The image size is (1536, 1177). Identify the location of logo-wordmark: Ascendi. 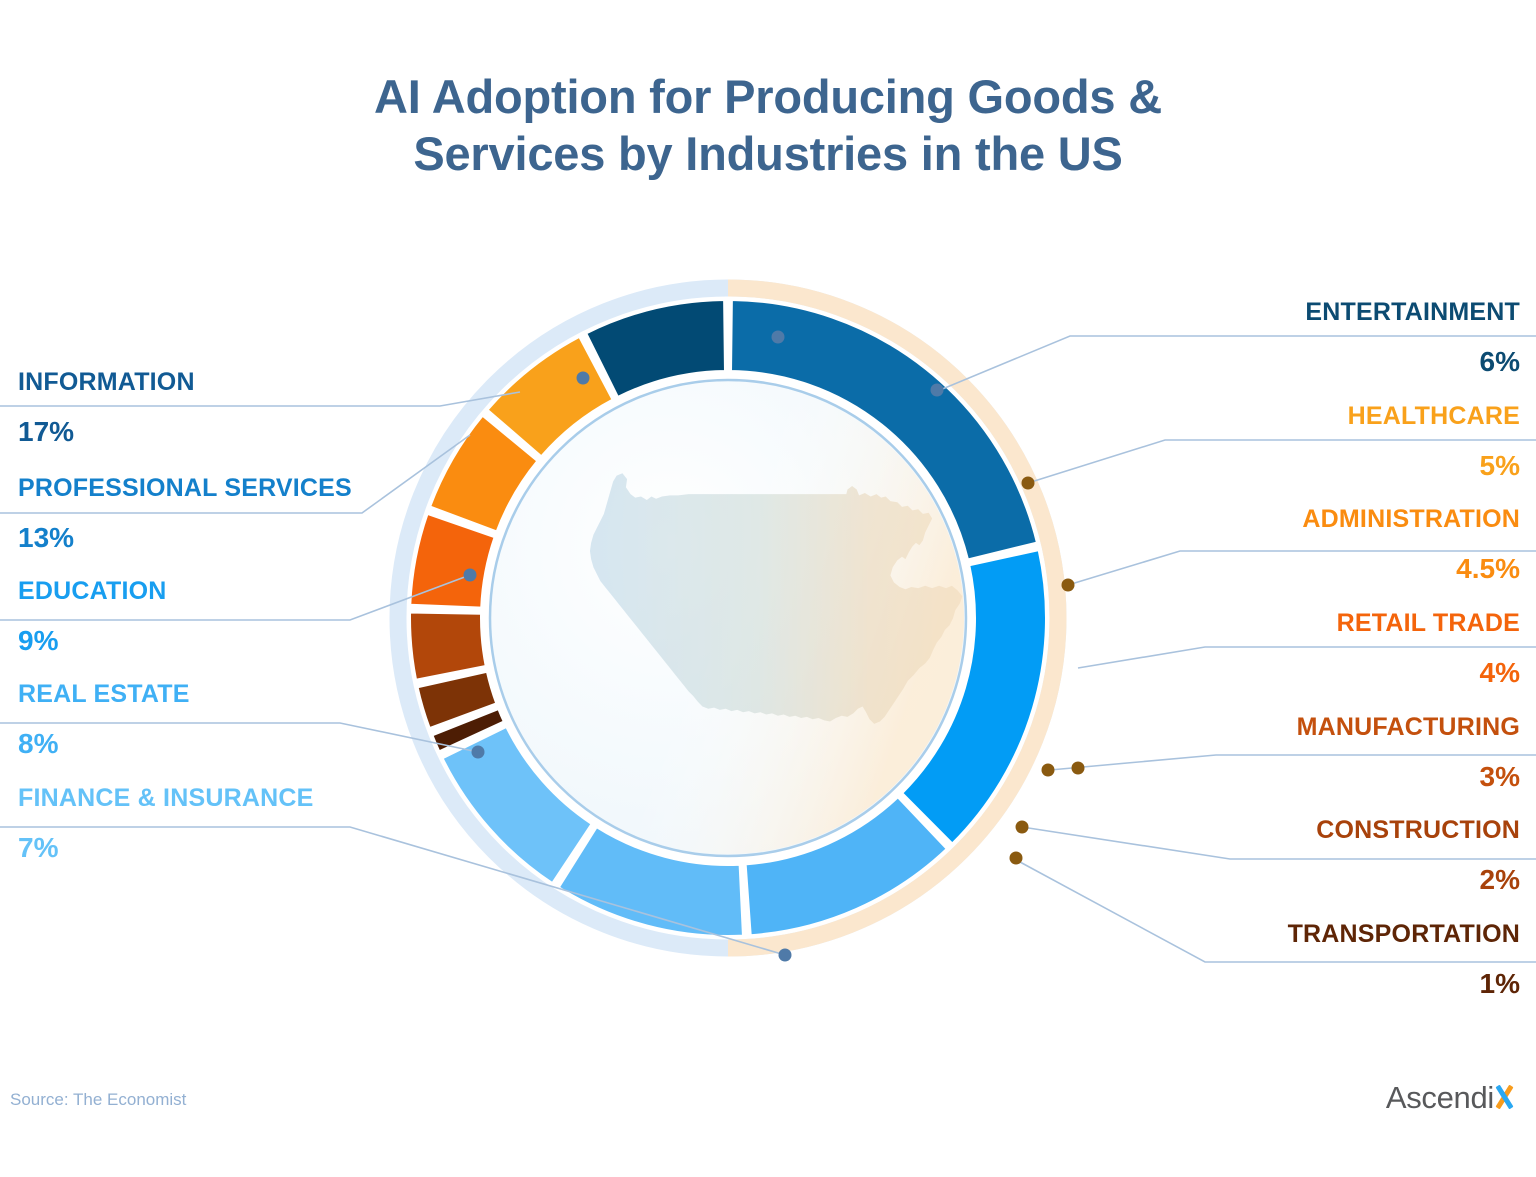
(1439, 1097).